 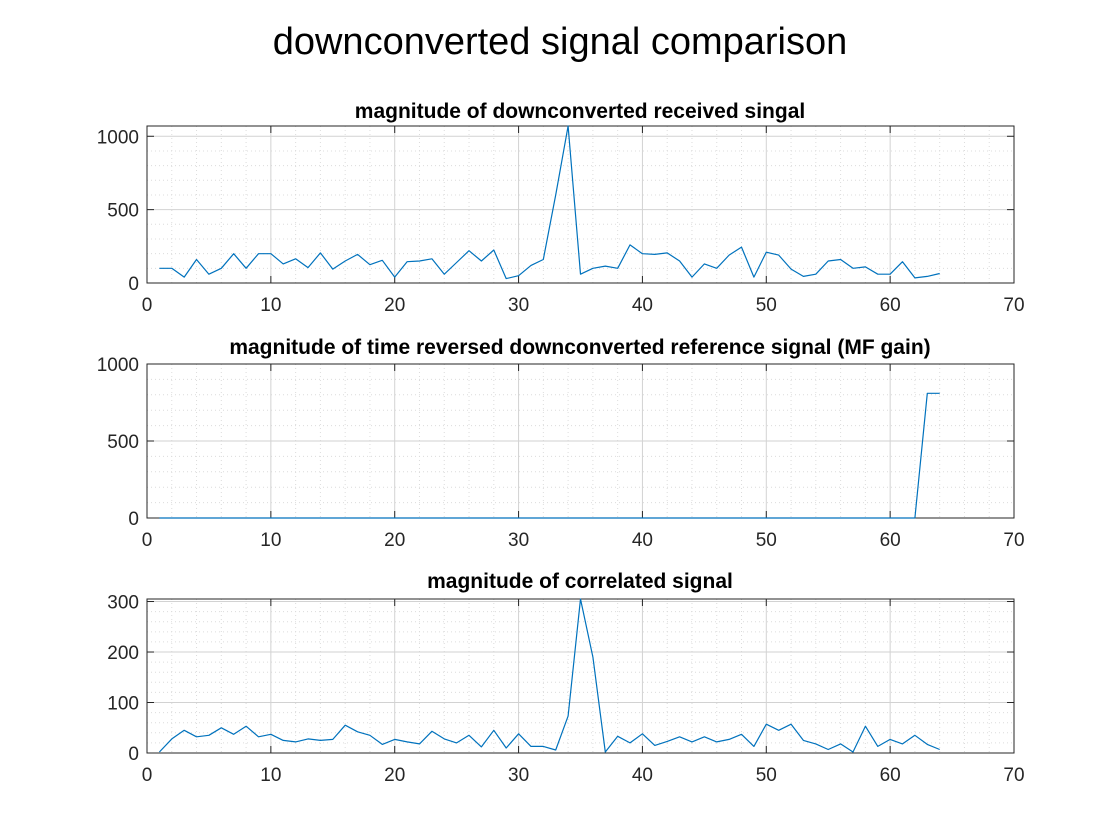 I want to click on series-line-reference, so click(x=549, y=455).